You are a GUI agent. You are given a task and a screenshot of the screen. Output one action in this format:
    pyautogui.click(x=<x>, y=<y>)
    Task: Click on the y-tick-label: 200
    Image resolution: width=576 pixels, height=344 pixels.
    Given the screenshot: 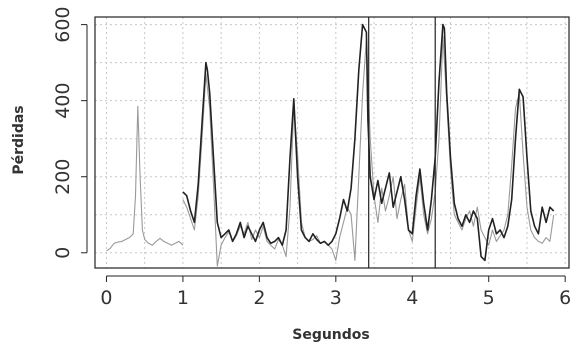 What is the action you would take?
    pyautogui.click(x=63, y=177)
    